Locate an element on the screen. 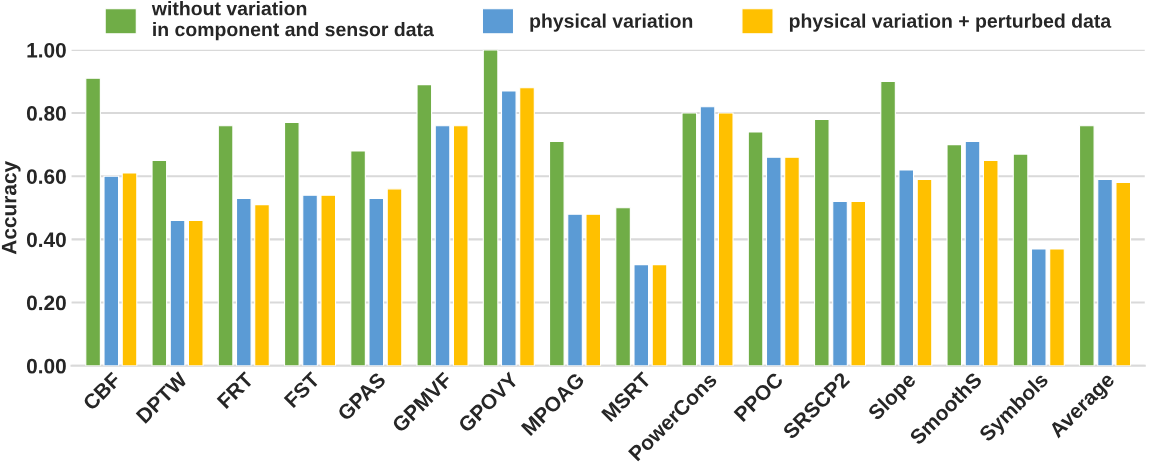 The image size is (1154, 475). y-tick-label: 0.20 is located at coordinates (46, 303).